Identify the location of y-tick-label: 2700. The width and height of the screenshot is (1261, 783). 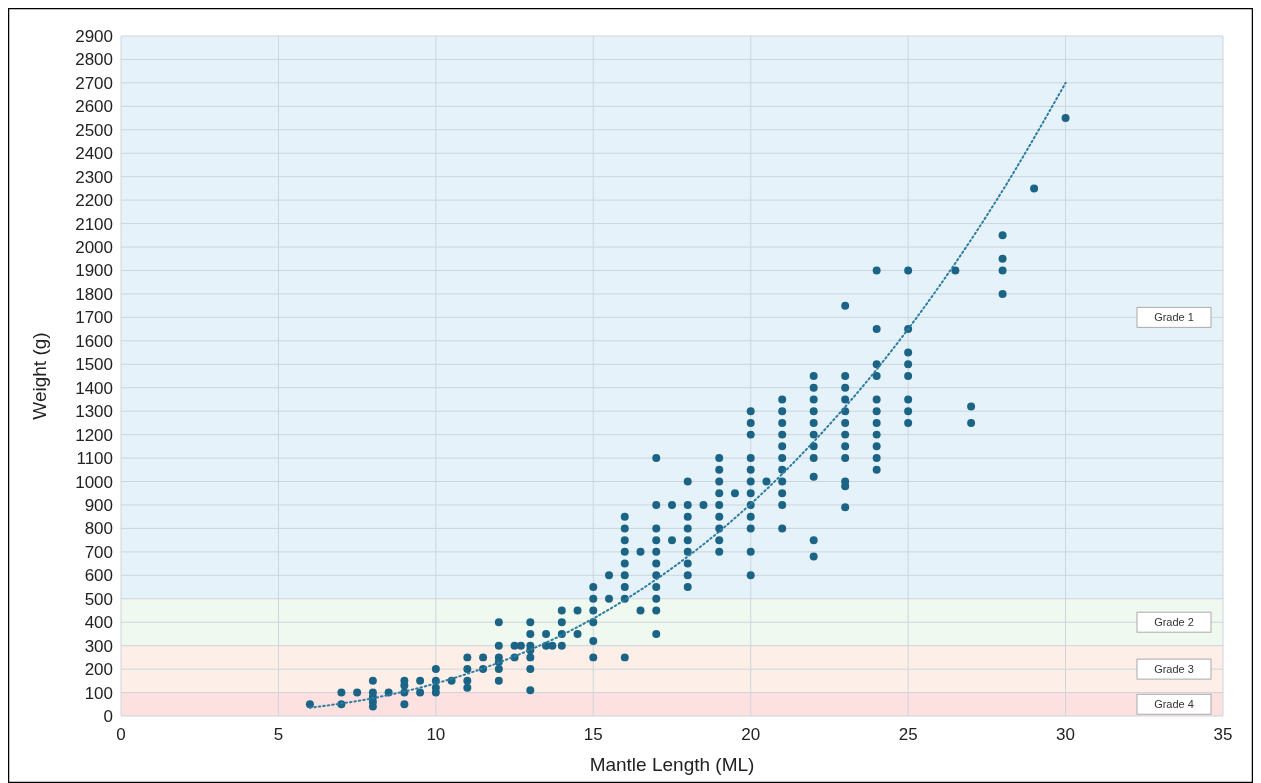
(94, 83).